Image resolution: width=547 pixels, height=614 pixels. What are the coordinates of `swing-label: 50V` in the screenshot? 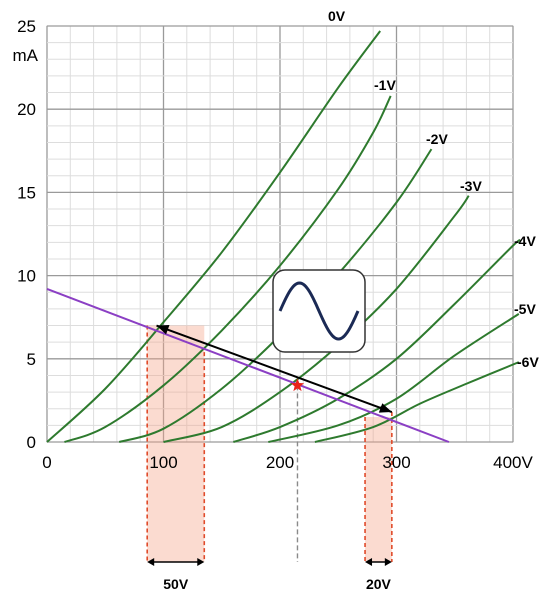 It's located at (176, 584).